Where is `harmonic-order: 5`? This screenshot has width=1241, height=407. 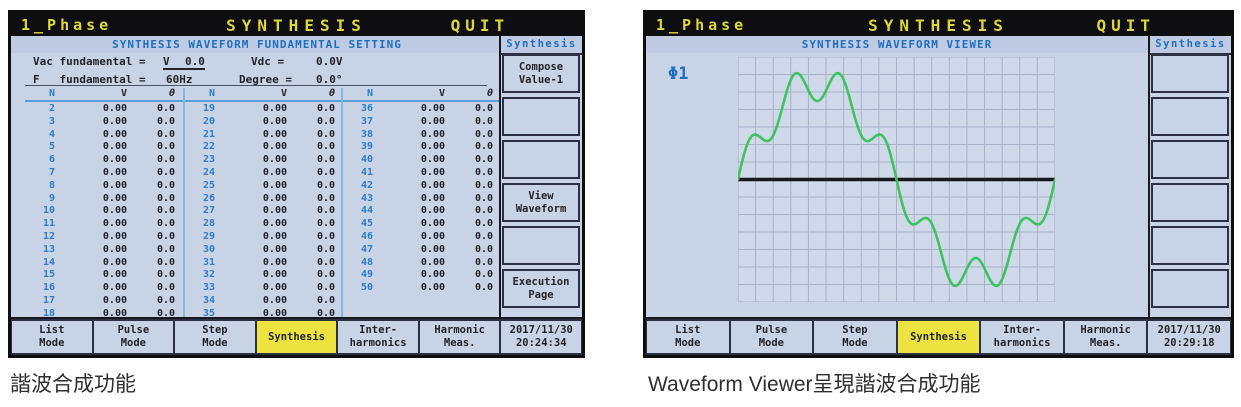 harmonic-order: 5 is located at coordinates (51, 147).